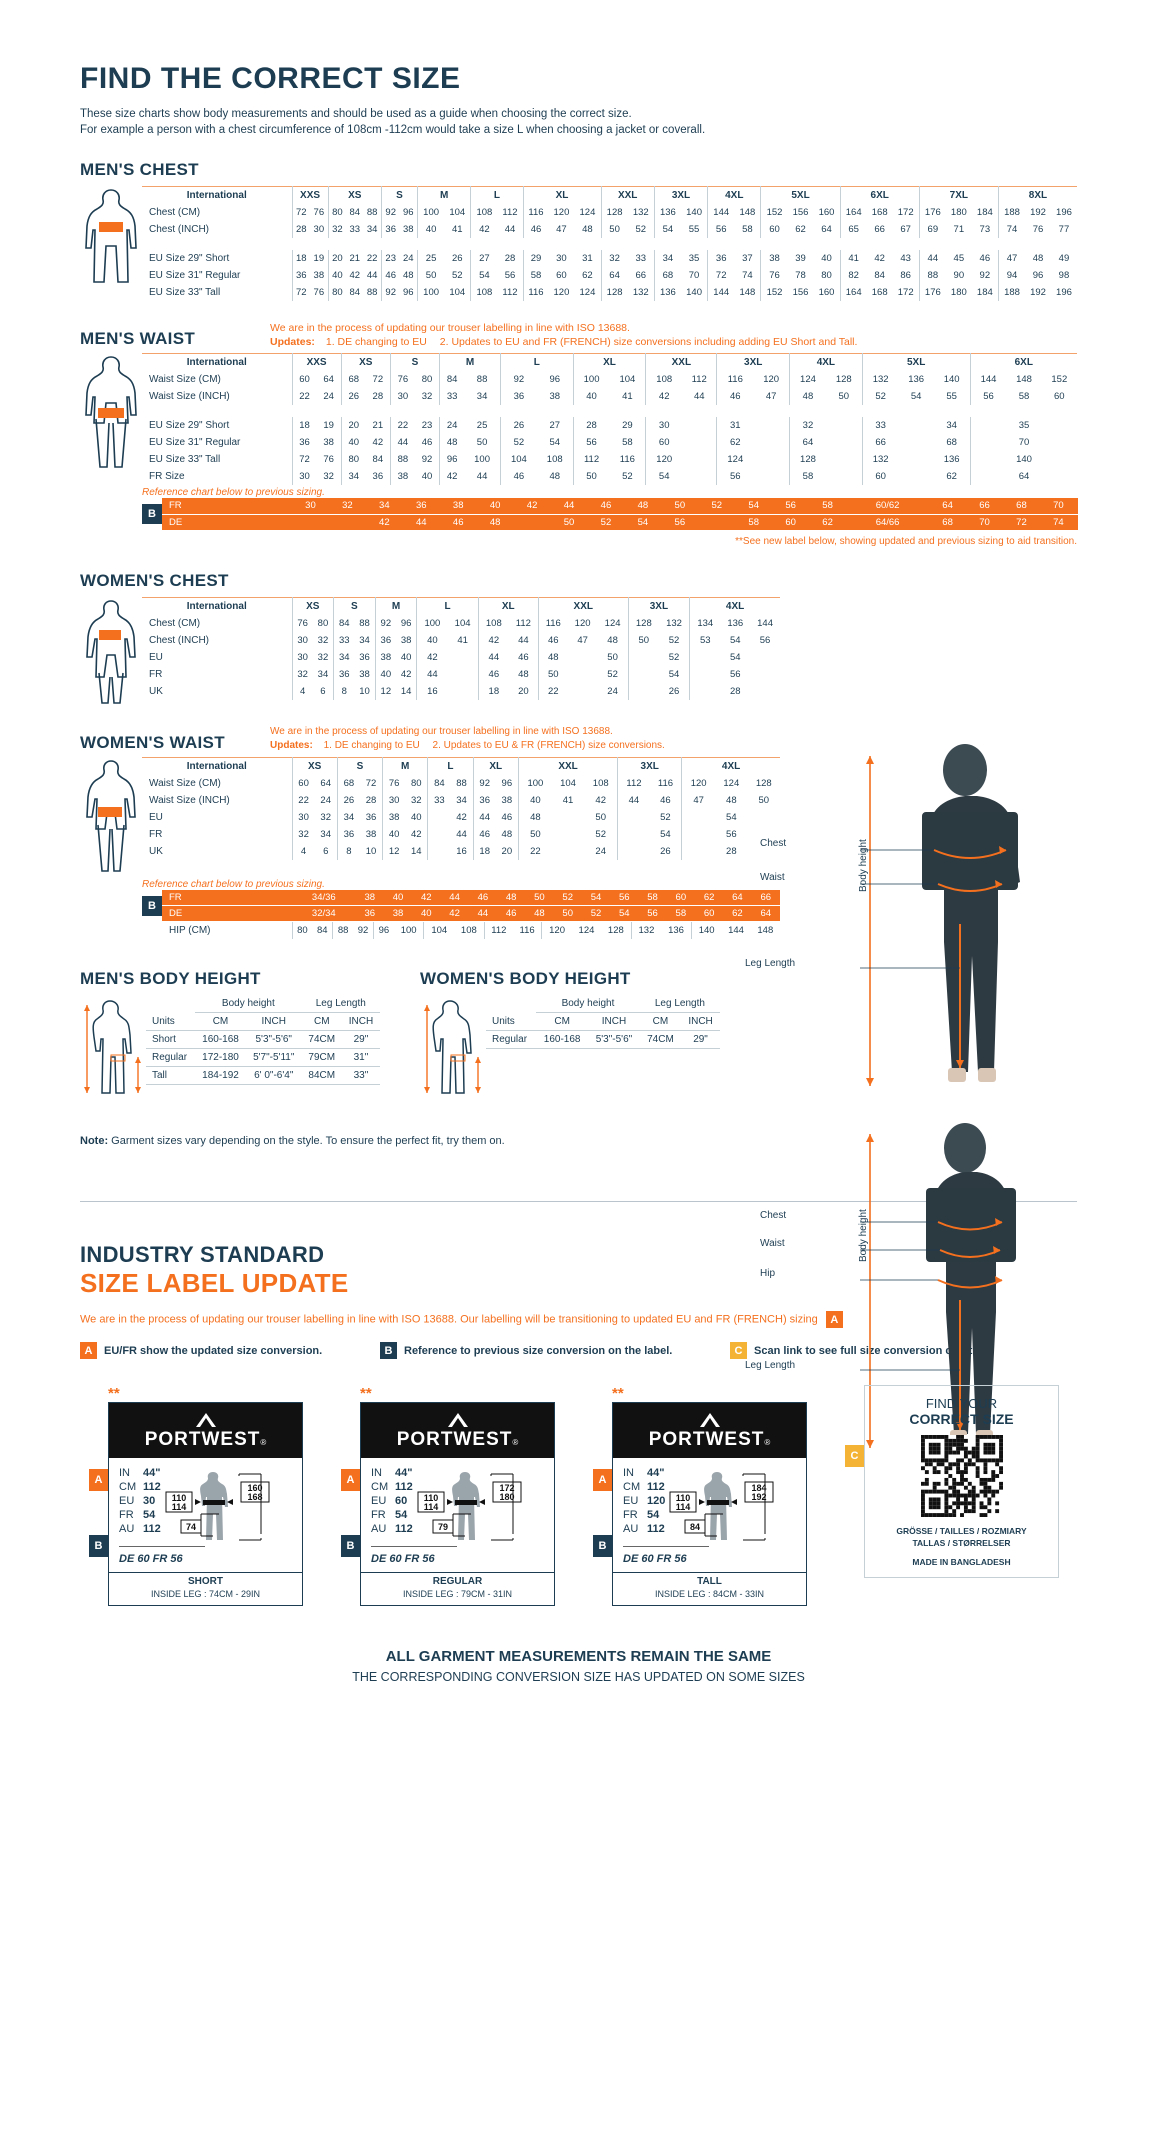  Describe the element at coordinates (111, 243) in the screenshot. I see `male-torso-chest-icon` at that location.